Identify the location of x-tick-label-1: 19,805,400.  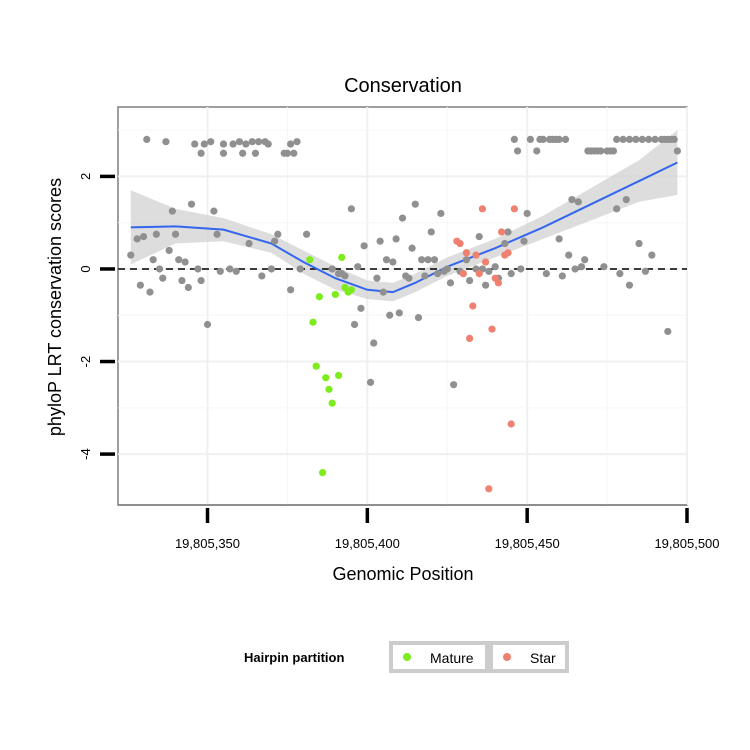
(367, 543).